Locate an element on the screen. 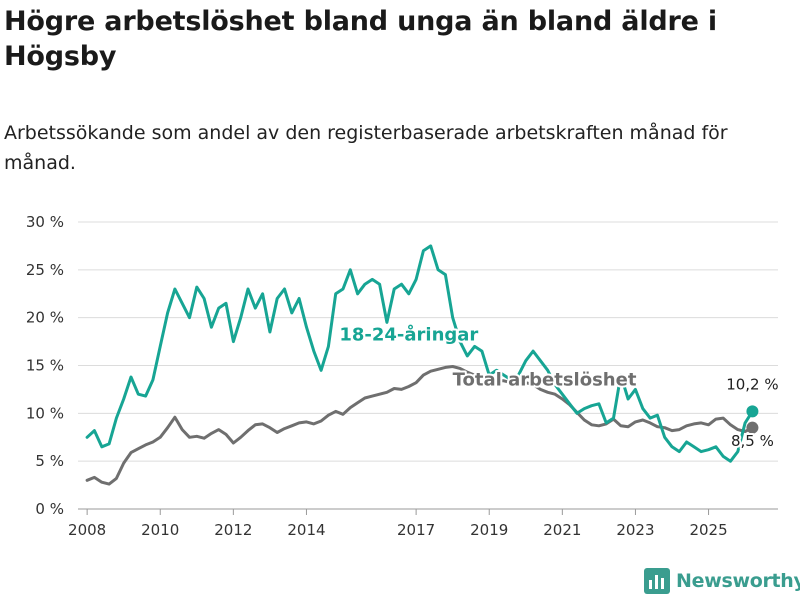 This screenshot has height=600, width=800. end-point-18-24-ringar is located at coordinates (752, 411).